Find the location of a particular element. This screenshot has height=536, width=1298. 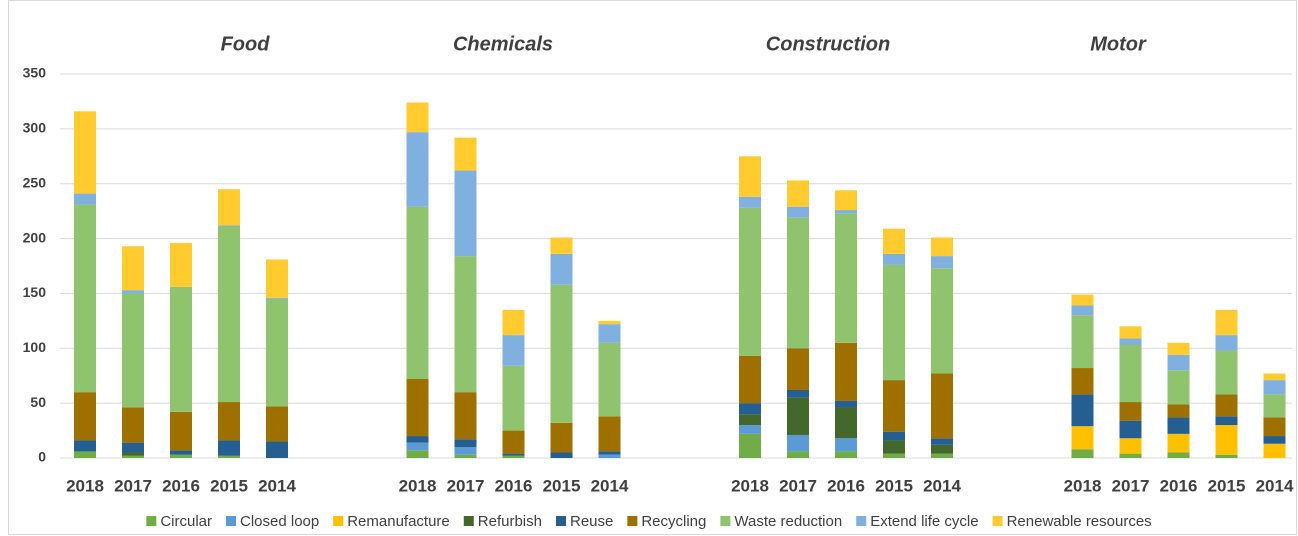

group-title: Motor is located at coordinates (1118, 44).